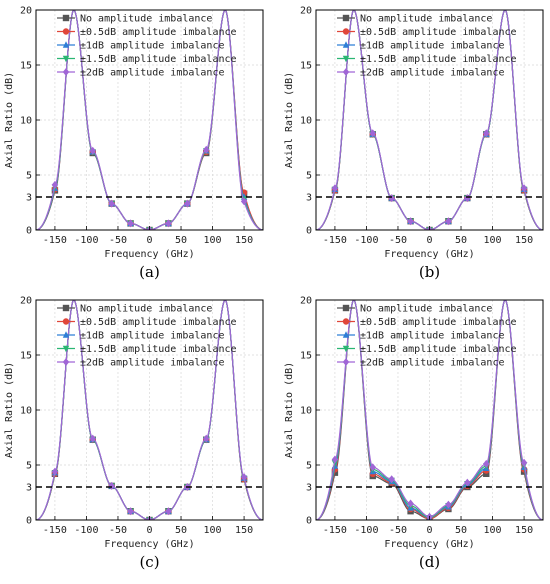 The width and height of the screenshot is (550, 584). Describe the element at coordinates (429, 272) in the screenshot. I see `panel-label: (b)` at that location.